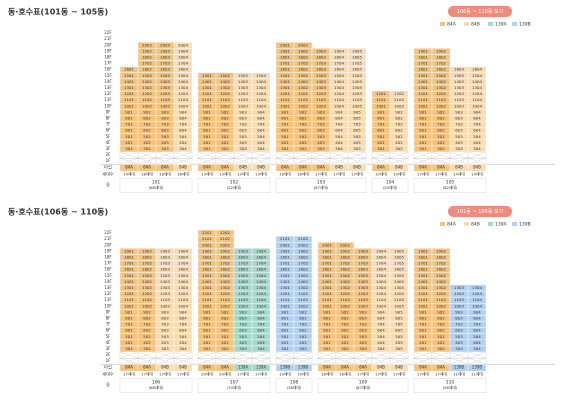 The height and width of the screenshot is (402, 580). Describe the element at coordinates (183, 167) in the screenshot. I see `type-label: 84B` at that location.